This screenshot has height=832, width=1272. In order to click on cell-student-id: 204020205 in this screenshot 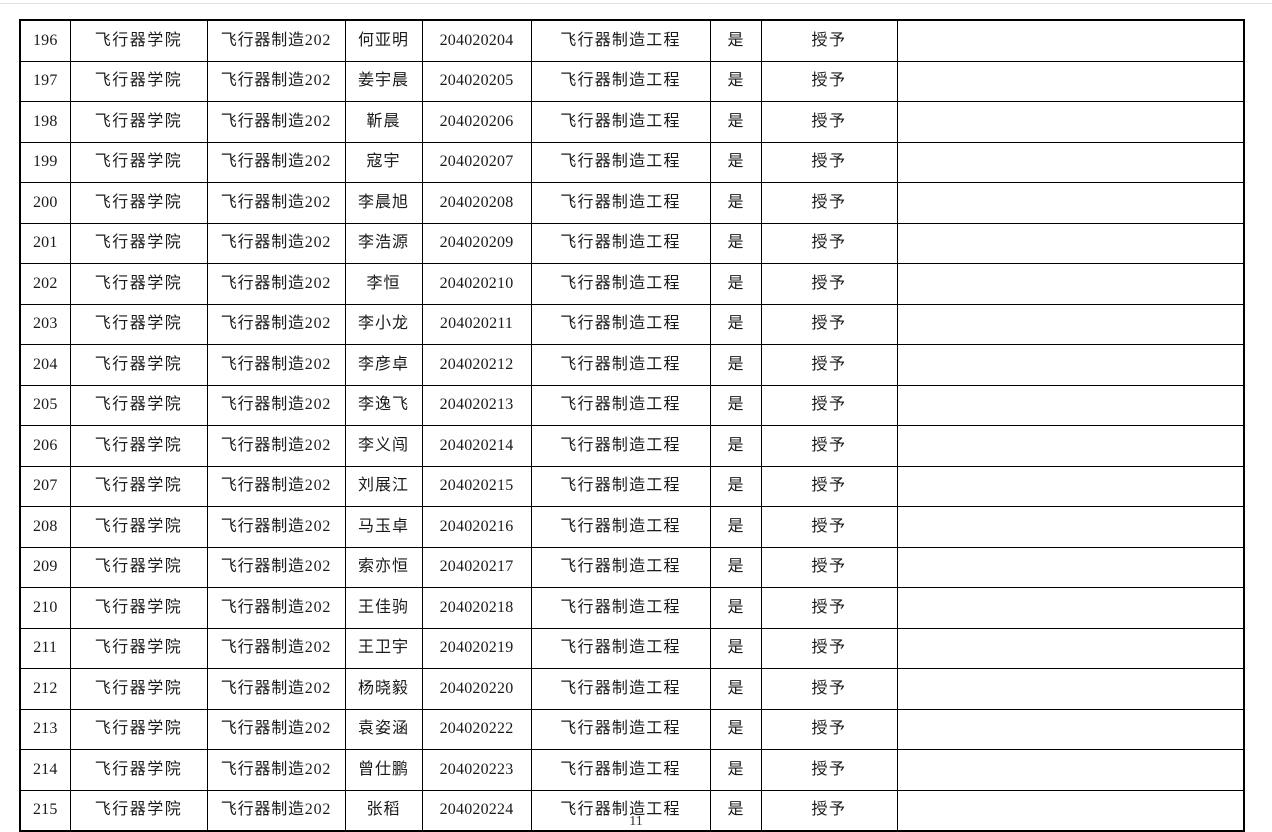, I will do `click(476, 81)`.